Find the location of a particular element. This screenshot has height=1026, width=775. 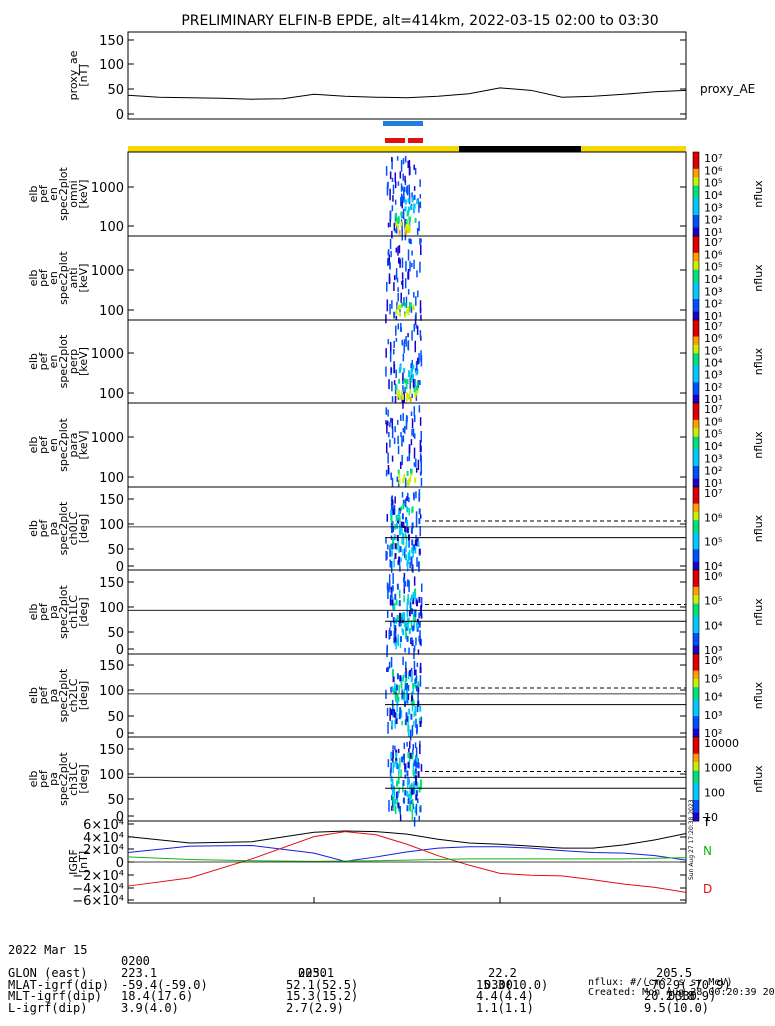

y-axis-label: en is located at coordinates (53, 278).